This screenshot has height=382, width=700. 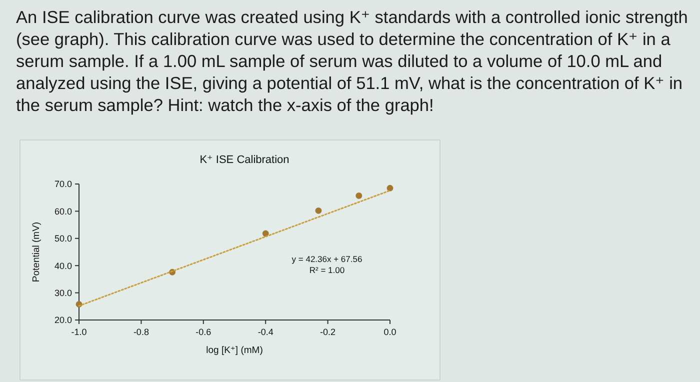 I want to click on annotation: y = 42.36x + 67.56, so click(x=327, y=259).